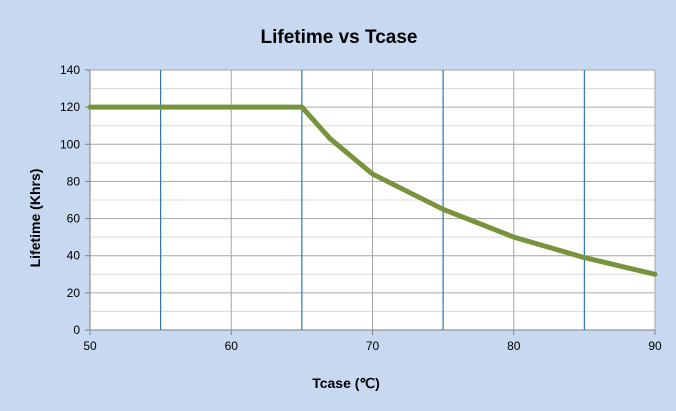 Image resolution: width=676 pixels, height=411 pixels. What do you see at coordinates (74, 181) in the screenshot?
I see `y-tick-label: 80` at bounding box center [74, 181].